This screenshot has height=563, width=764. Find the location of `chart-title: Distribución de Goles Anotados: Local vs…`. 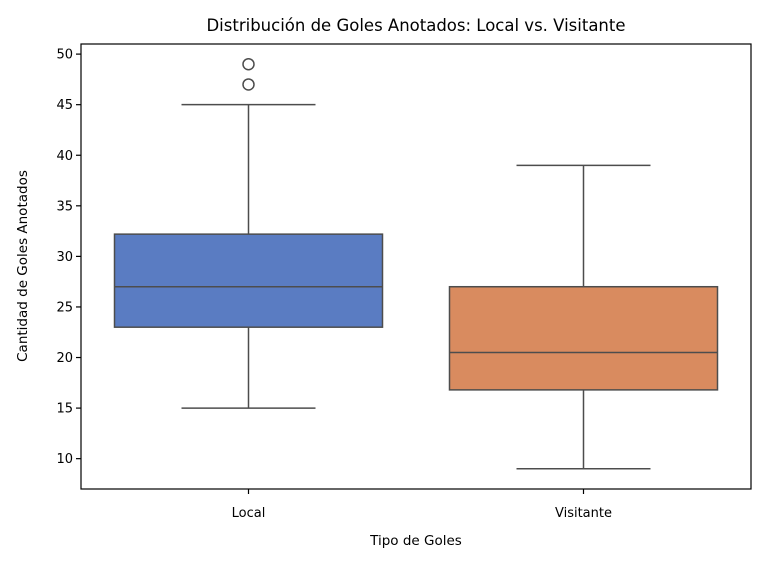

chart-title: Distribución de Goles Anotados: Local vs… is located at coordinates (415, 25).